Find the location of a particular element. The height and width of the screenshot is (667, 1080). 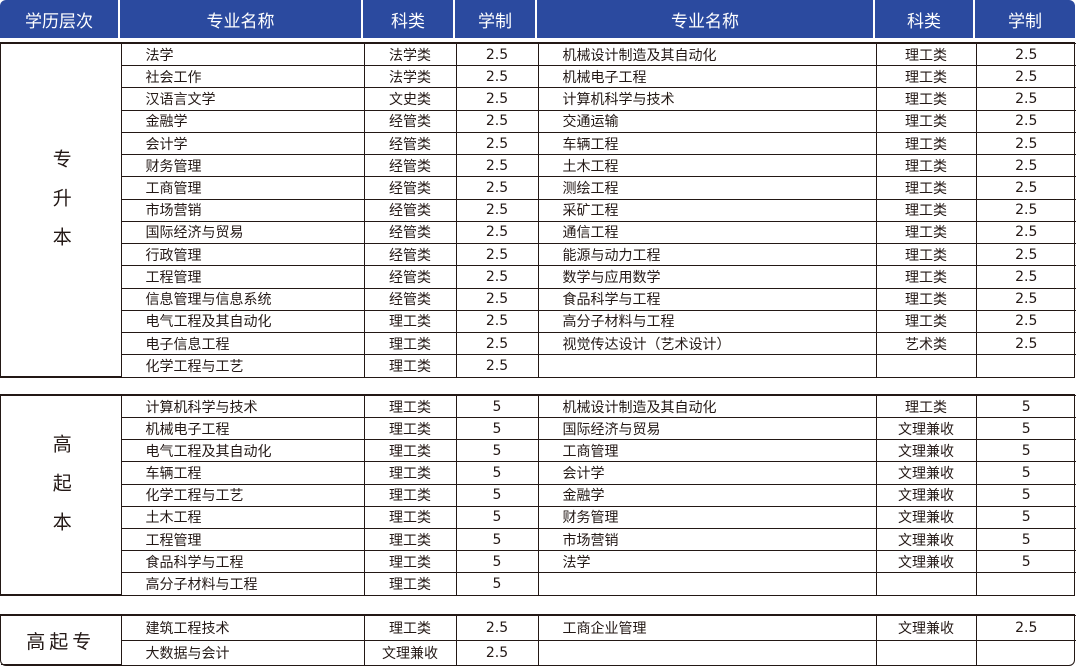

major-name-cell: 汉语言文学 is located at coordinates (243, 99).